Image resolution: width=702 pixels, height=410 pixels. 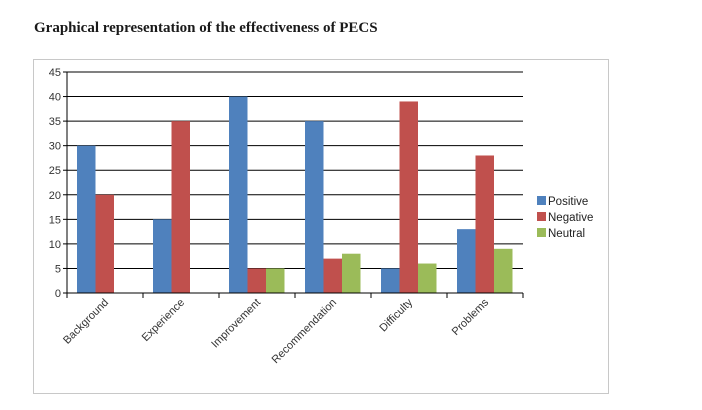 I want to click on x-tick-label: Experience, so click(x=163, y=320).